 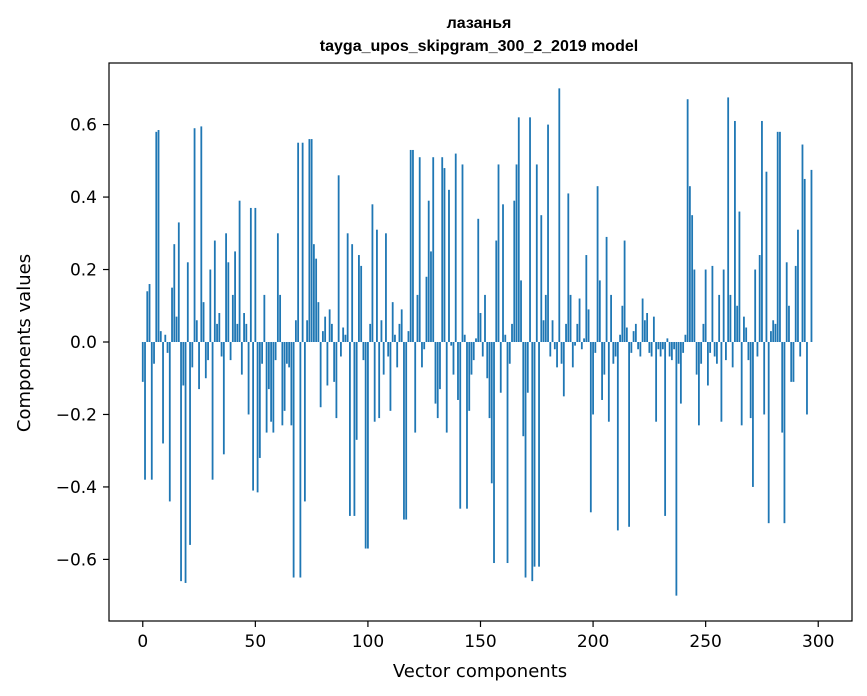 I want to click on y-tick-label: 0.4, so click(x=83, y=198).